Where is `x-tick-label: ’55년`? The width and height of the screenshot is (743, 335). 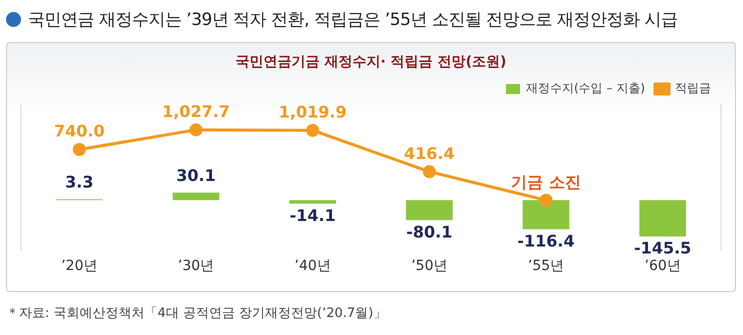
x-tick-label: ’55년 is located at coordinates (546, 266).